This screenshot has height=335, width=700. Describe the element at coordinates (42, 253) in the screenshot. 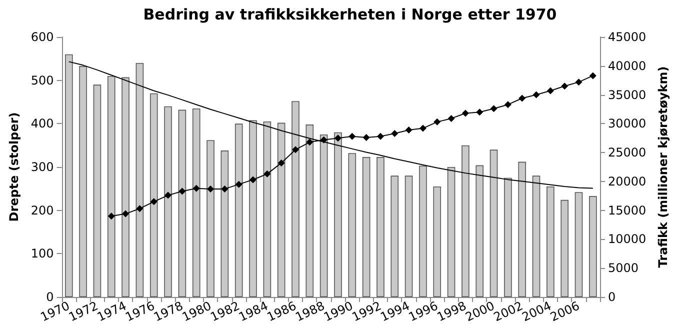

I see `y-tick-label: 100` at that location.